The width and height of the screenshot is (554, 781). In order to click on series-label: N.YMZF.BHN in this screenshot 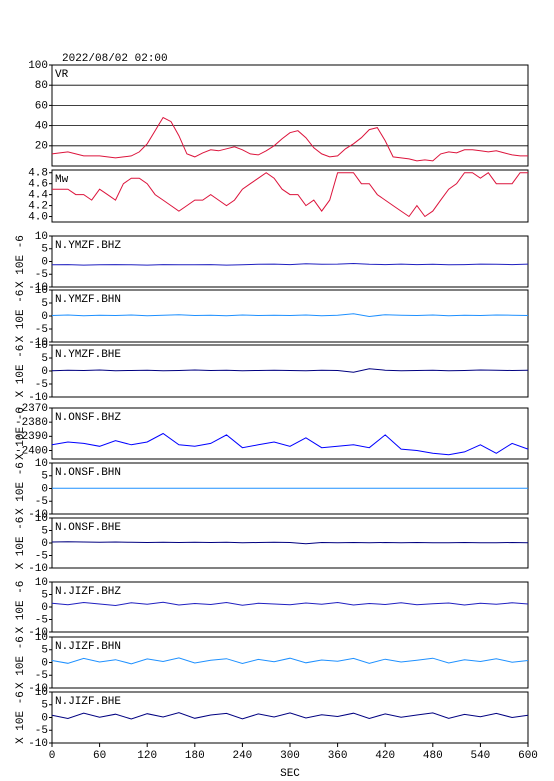, I will do `click(88, 300)`.